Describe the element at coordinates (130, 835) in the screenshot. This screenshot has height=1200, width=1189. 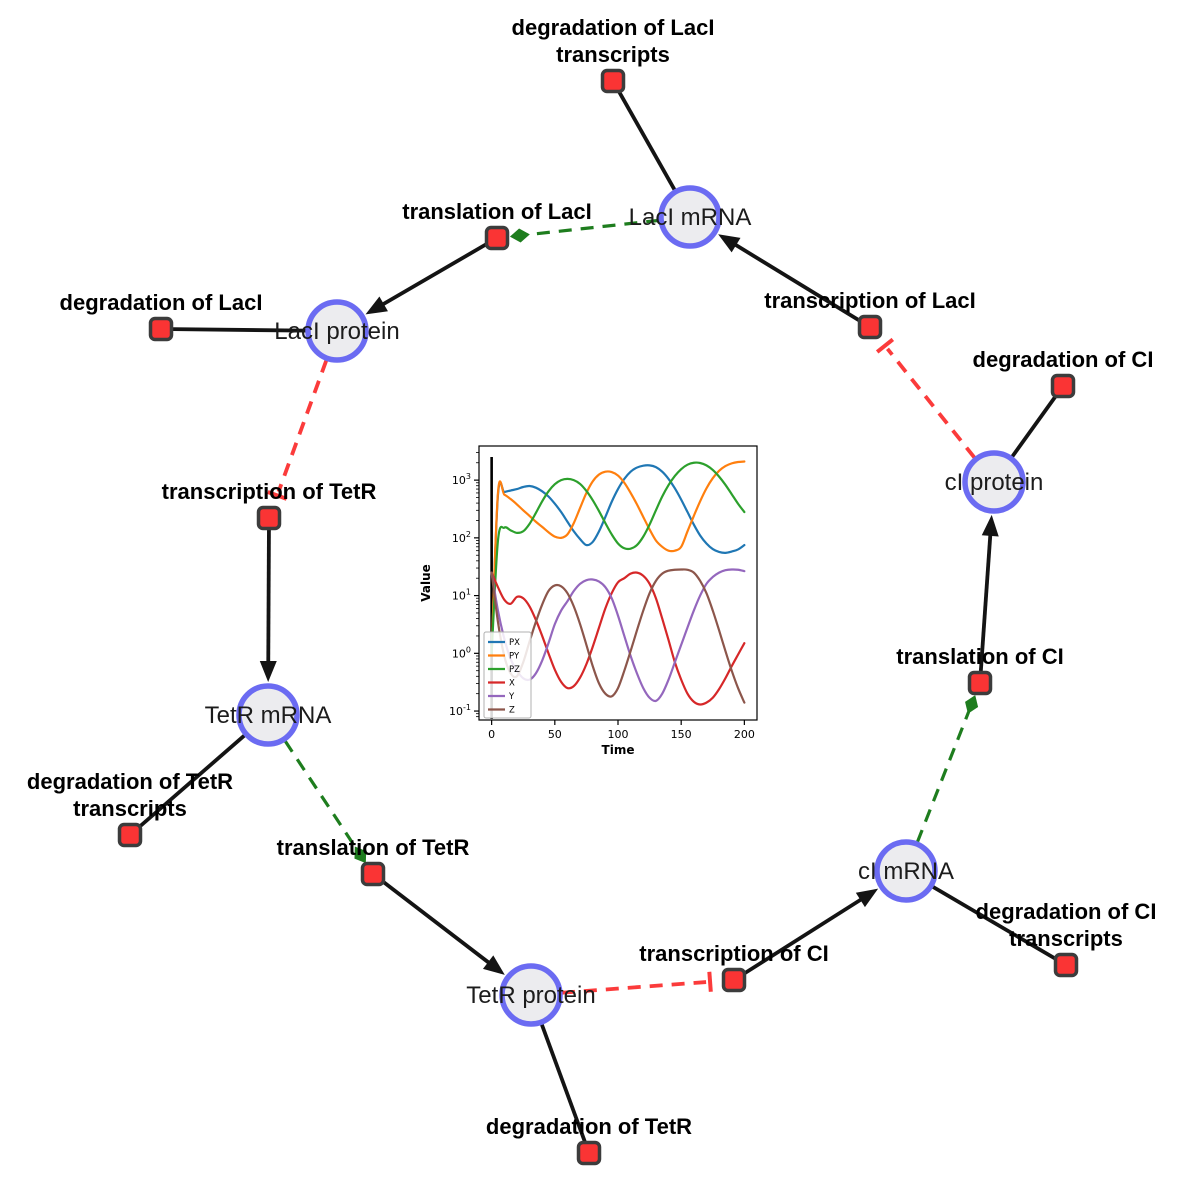
I see `process-node-degradation-of-tetr-transcripts` at that location.